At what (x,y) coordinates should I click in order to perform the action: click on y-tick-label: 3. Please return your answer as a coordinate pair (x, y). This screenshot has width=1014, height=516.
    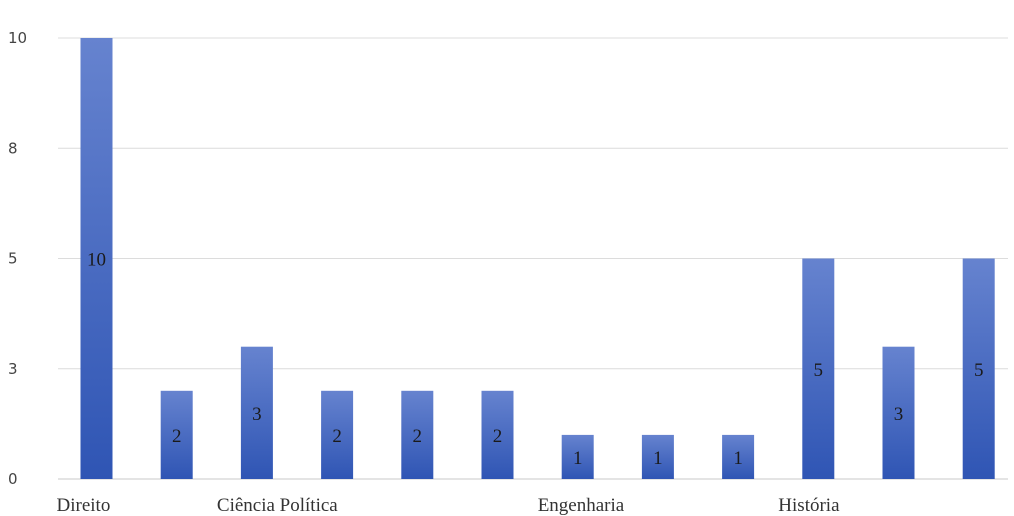
    Looking at the image, I should click on (13, 369).